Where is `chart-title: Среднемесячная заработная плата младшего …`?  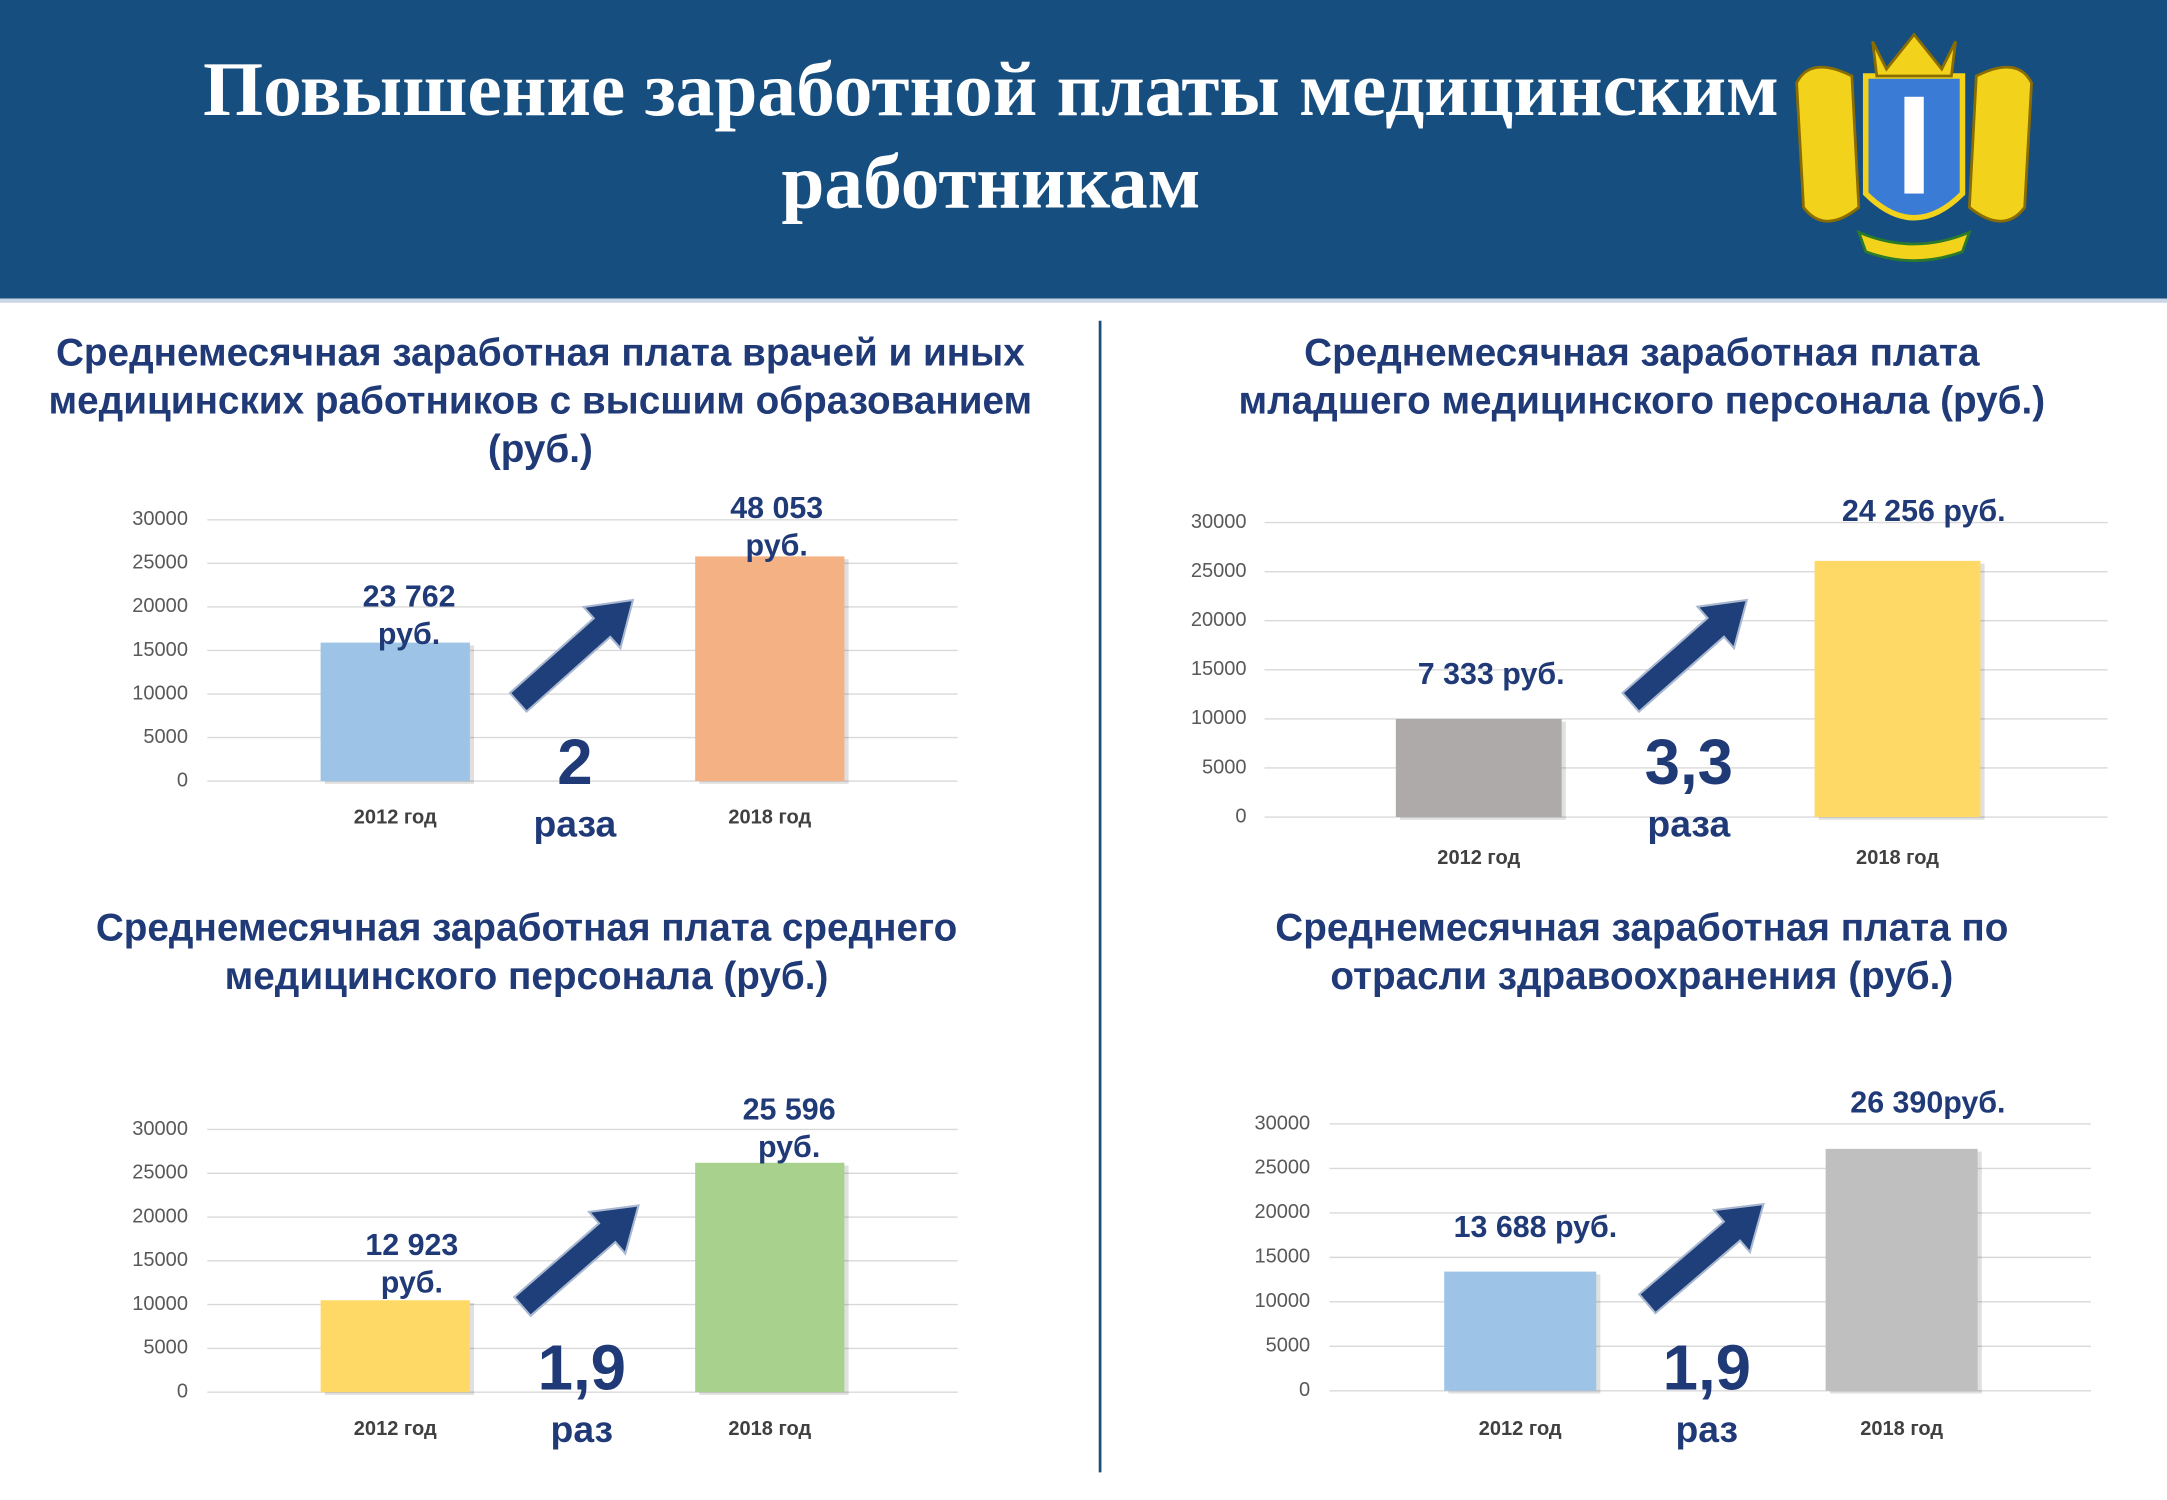
chart-title: Среднемесячная заработная плата младшего … is located at coordinates (1641, 377).